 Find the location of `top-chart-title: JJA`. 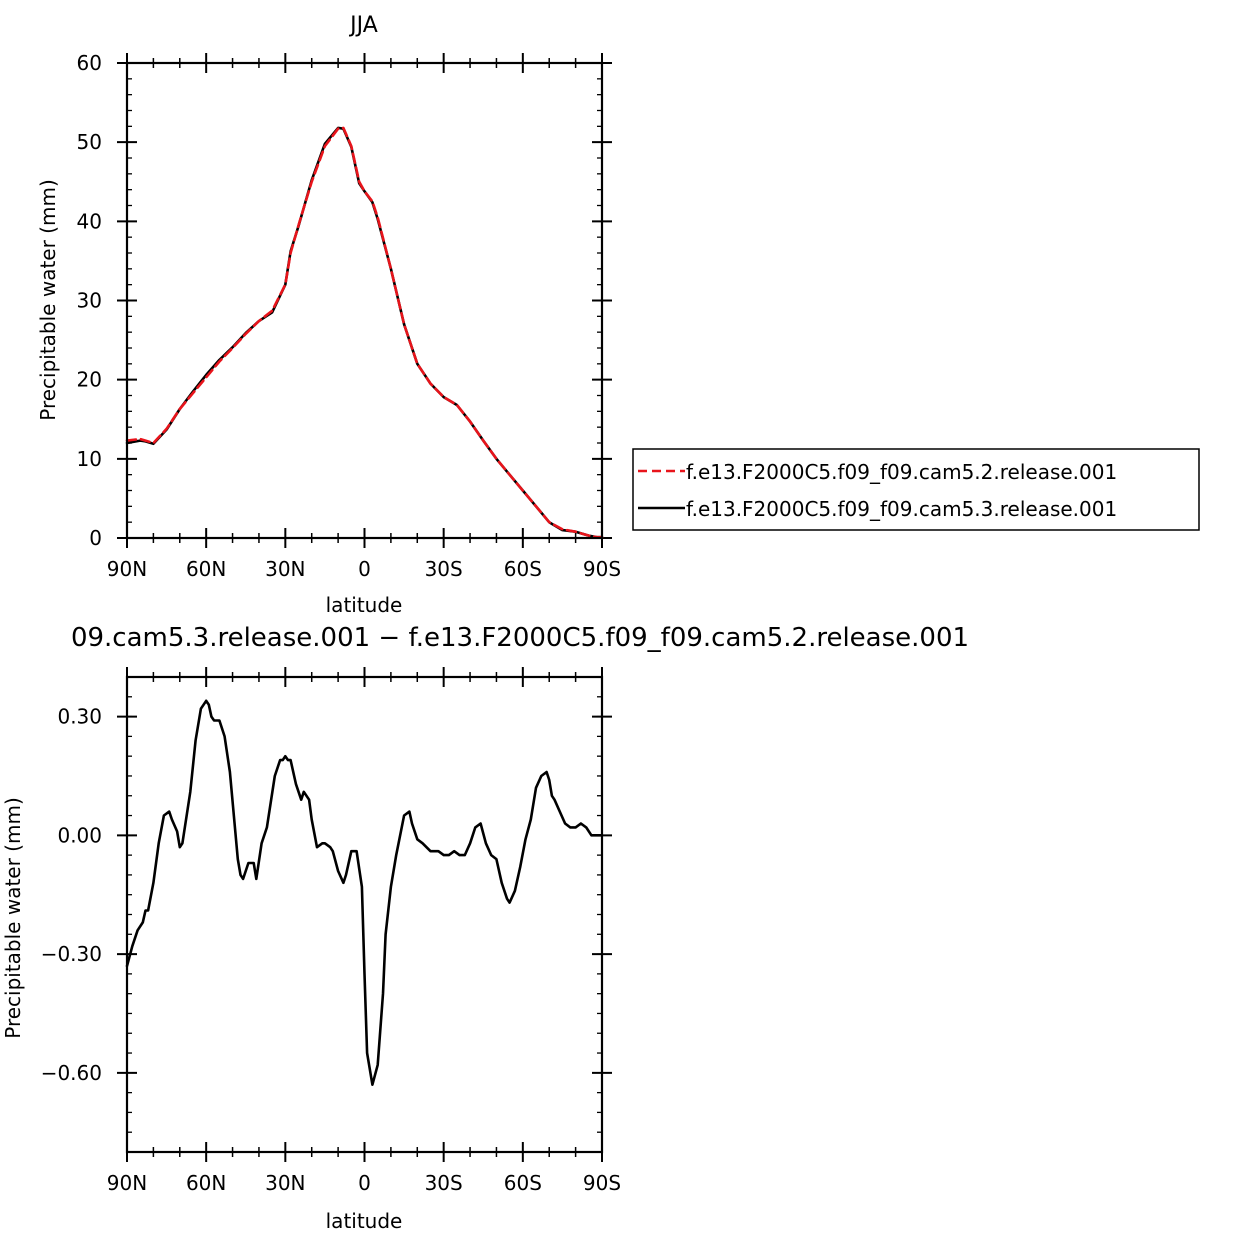

top-chart-title: JJA is located at coordinates (363, 25).